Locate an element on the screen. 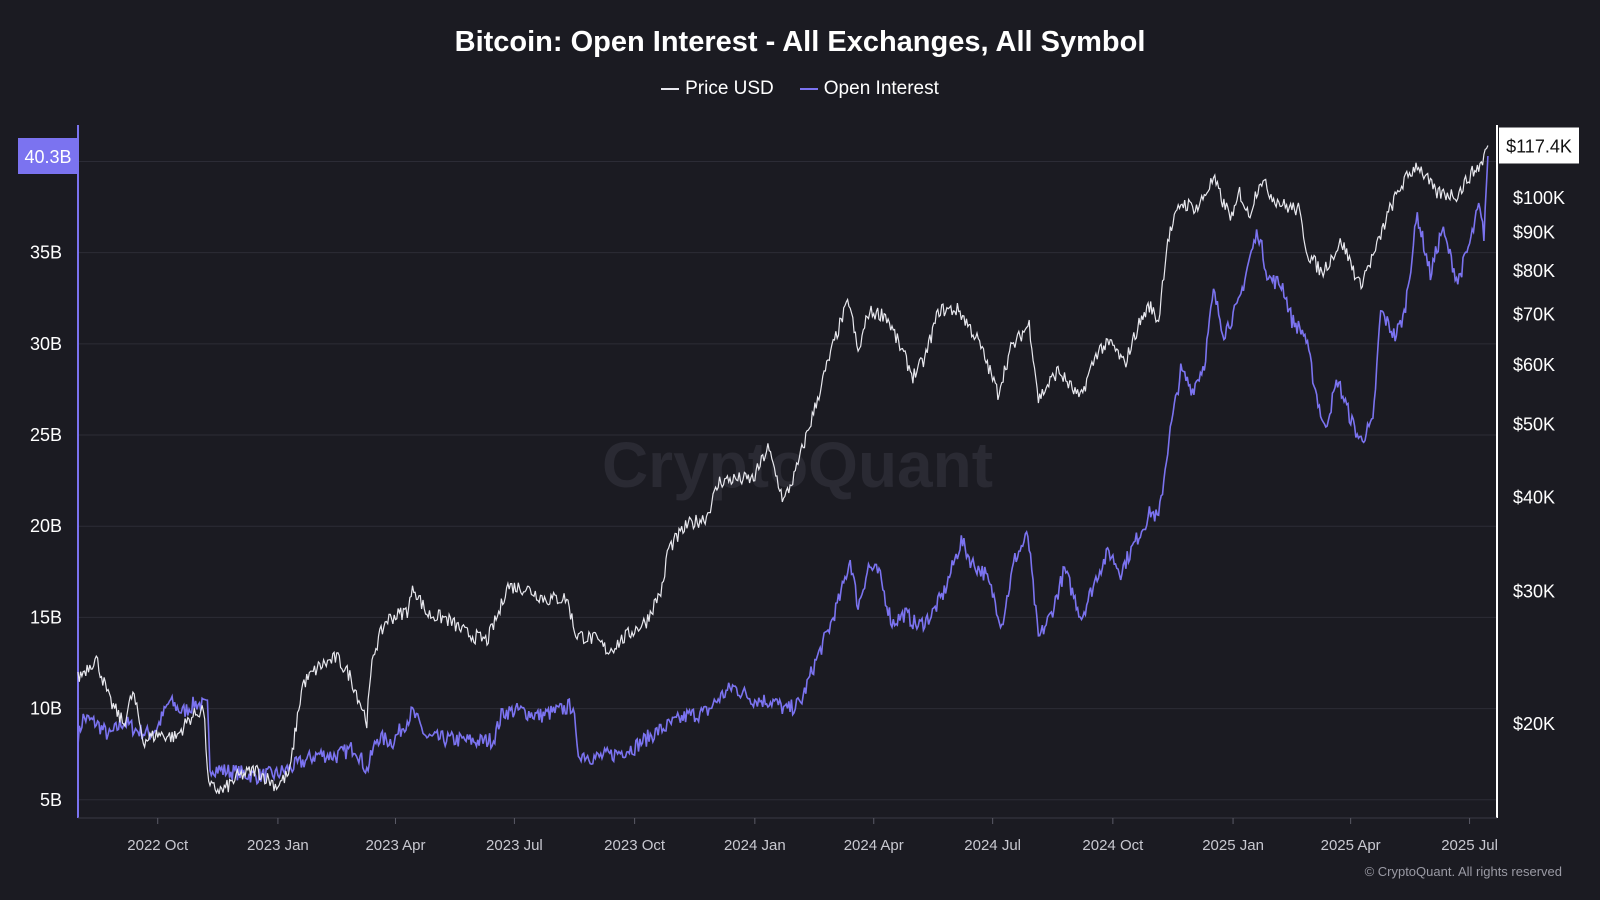  y-left-tick-label: 30B is located at coordinates (46, 344).